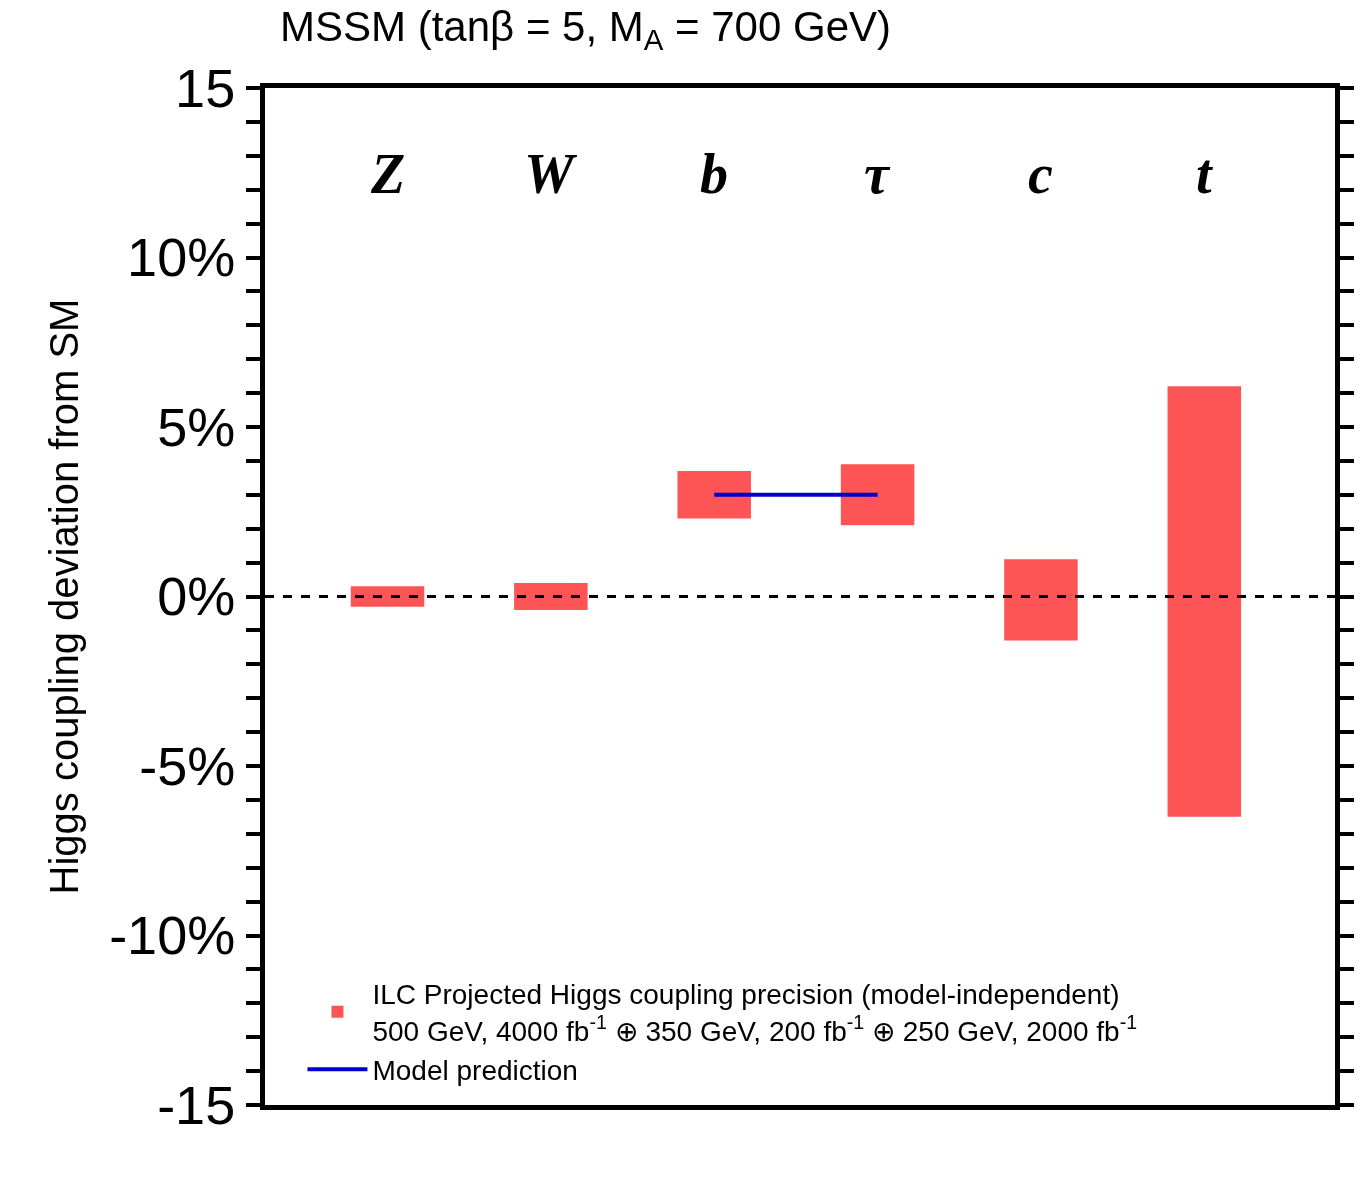 This screenshot has width=1366, height=1186. Describe the element at coordinates (205, 87) in the screenshot. I see `y-tick-label: 15` at that location.